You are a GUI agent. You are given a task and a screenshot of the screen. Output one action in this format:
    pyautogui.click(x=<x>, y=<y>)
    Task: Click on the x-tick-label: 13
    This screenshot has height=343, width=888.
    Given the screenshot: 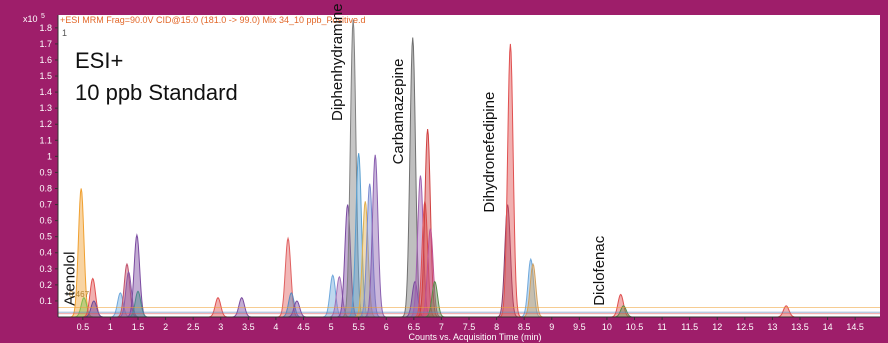 What is the action you would take?
    pyautogui.click(x=772, y=327)
    